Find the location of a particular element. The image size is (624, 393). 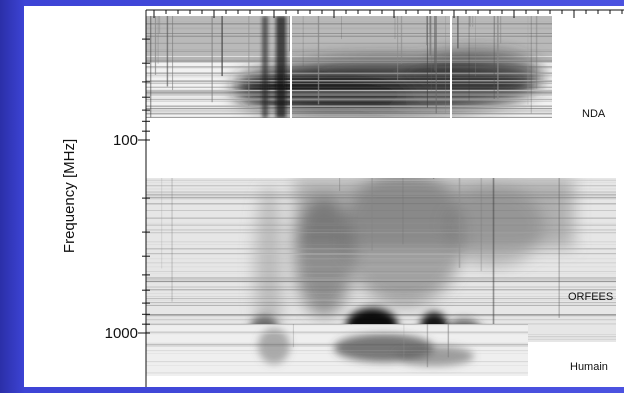

y-tick-label-1000: 1000 is located at coordinates (121, 333).